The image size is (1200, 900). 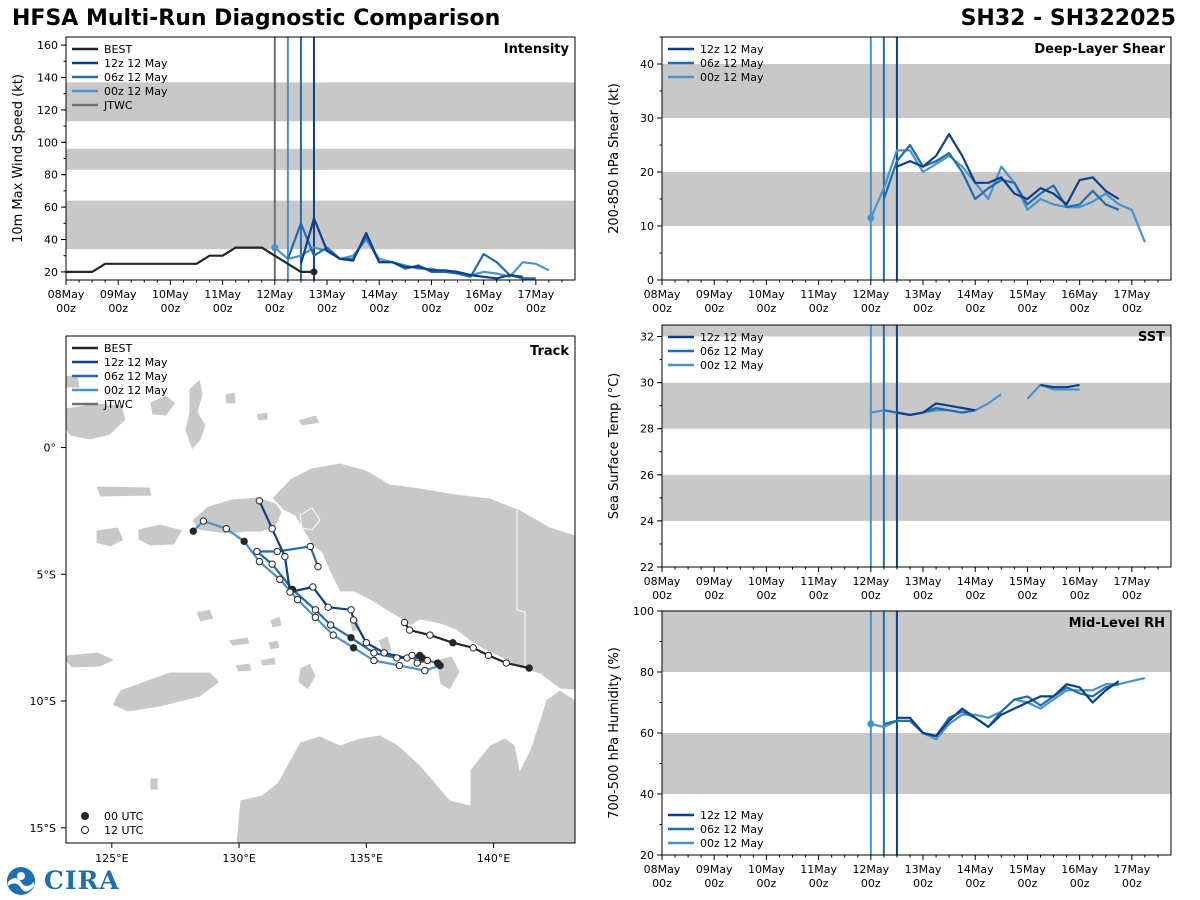 I want to click on intensity-xtick-date: 16May, so click(x=483, y=294).